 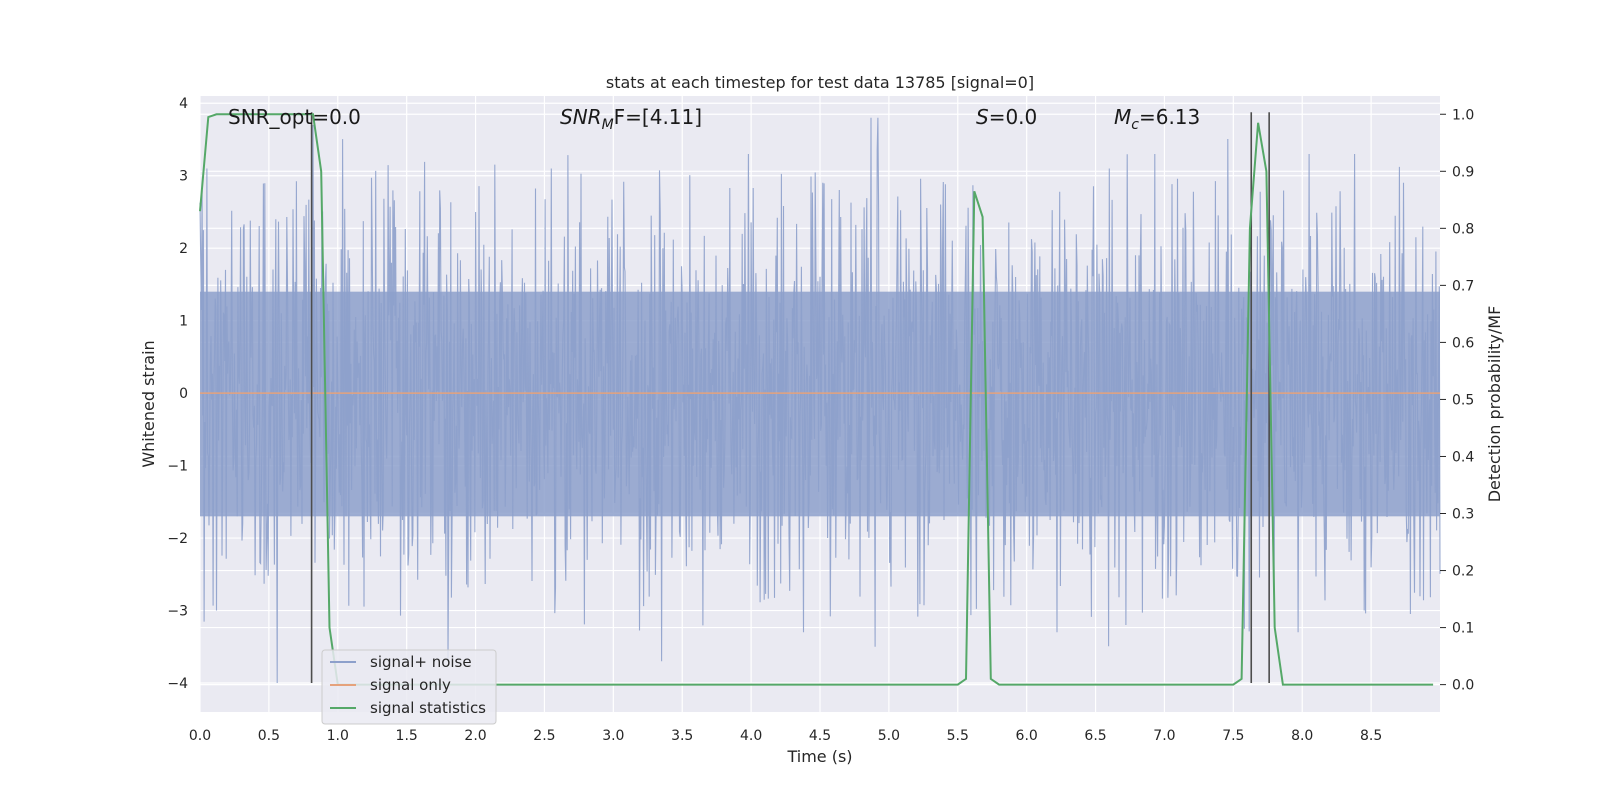 I want to click on annotation-mc: Mc=6.13, so click(x=1157, y=119).